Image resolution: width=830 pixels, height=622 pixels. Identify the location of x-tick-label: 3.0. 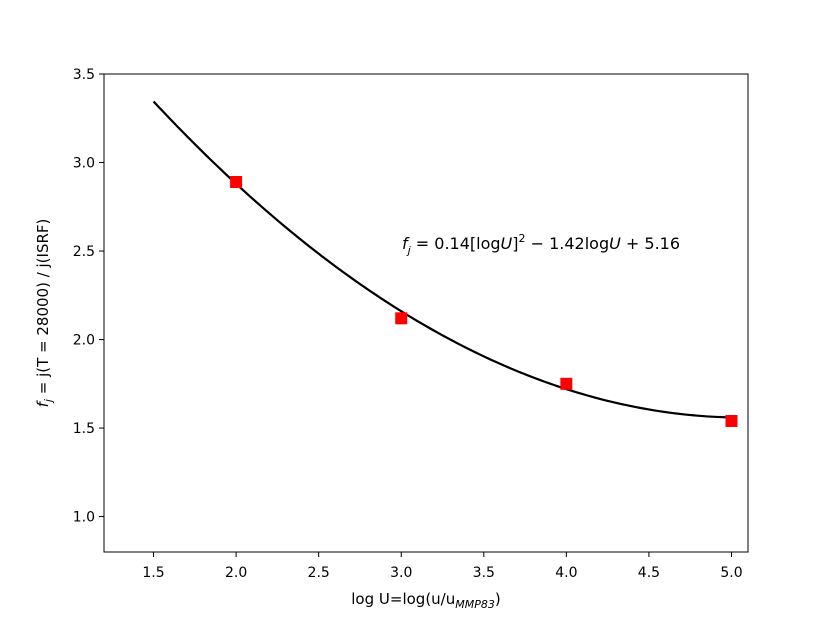
(401, 573).